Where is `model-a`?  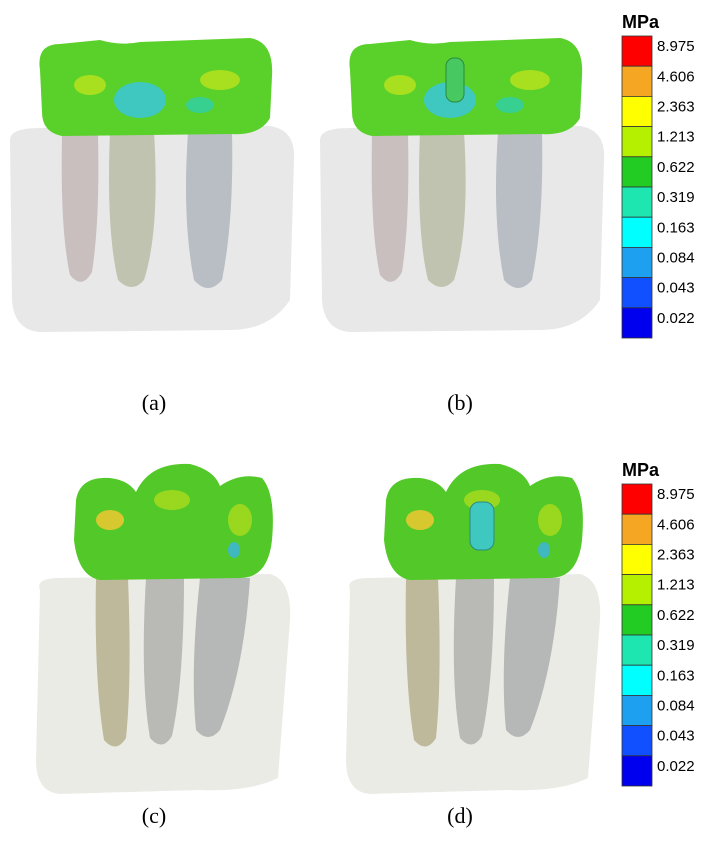
model-a is located at coordinates (152, 185).